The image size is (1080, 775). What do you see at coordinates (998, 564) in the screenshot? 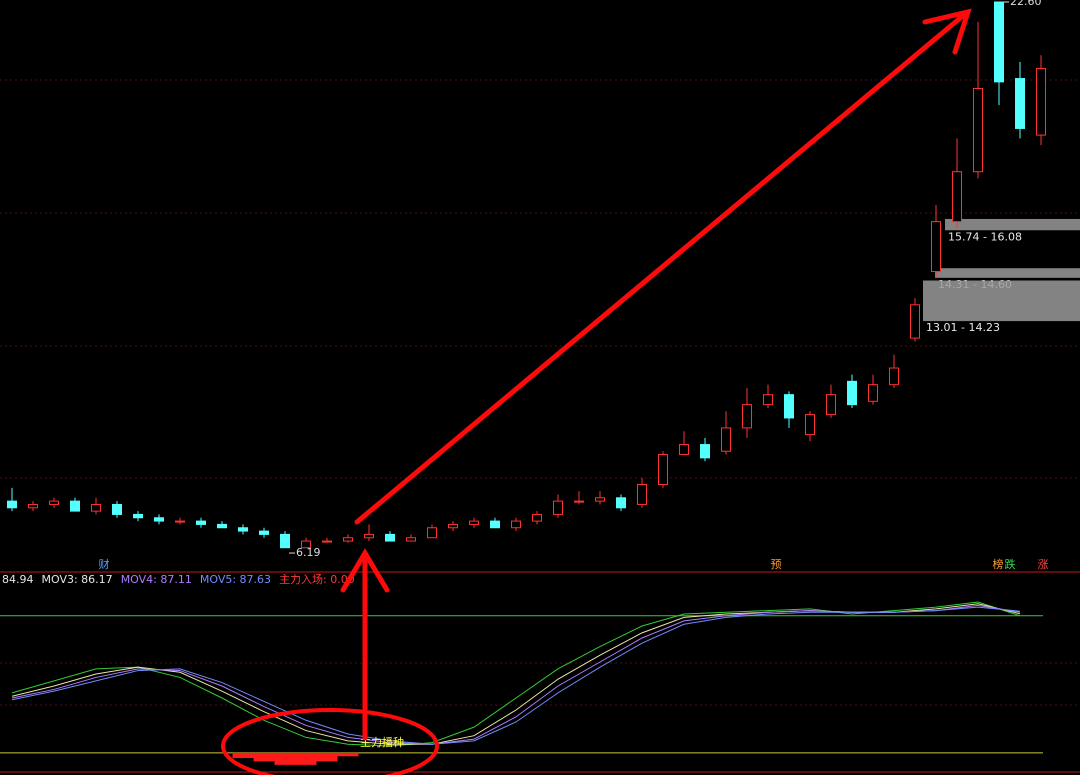
I see `event-marker: 榜` at bounding box center [998, 564].